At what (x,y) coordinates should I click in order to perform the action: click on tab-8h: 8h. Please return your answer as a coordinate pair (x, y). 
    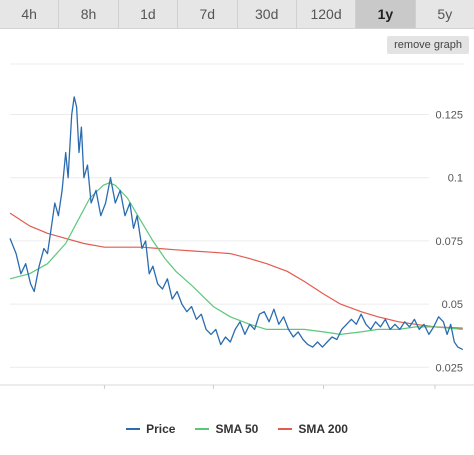
    Looking at the image, I should click on (89, 14).